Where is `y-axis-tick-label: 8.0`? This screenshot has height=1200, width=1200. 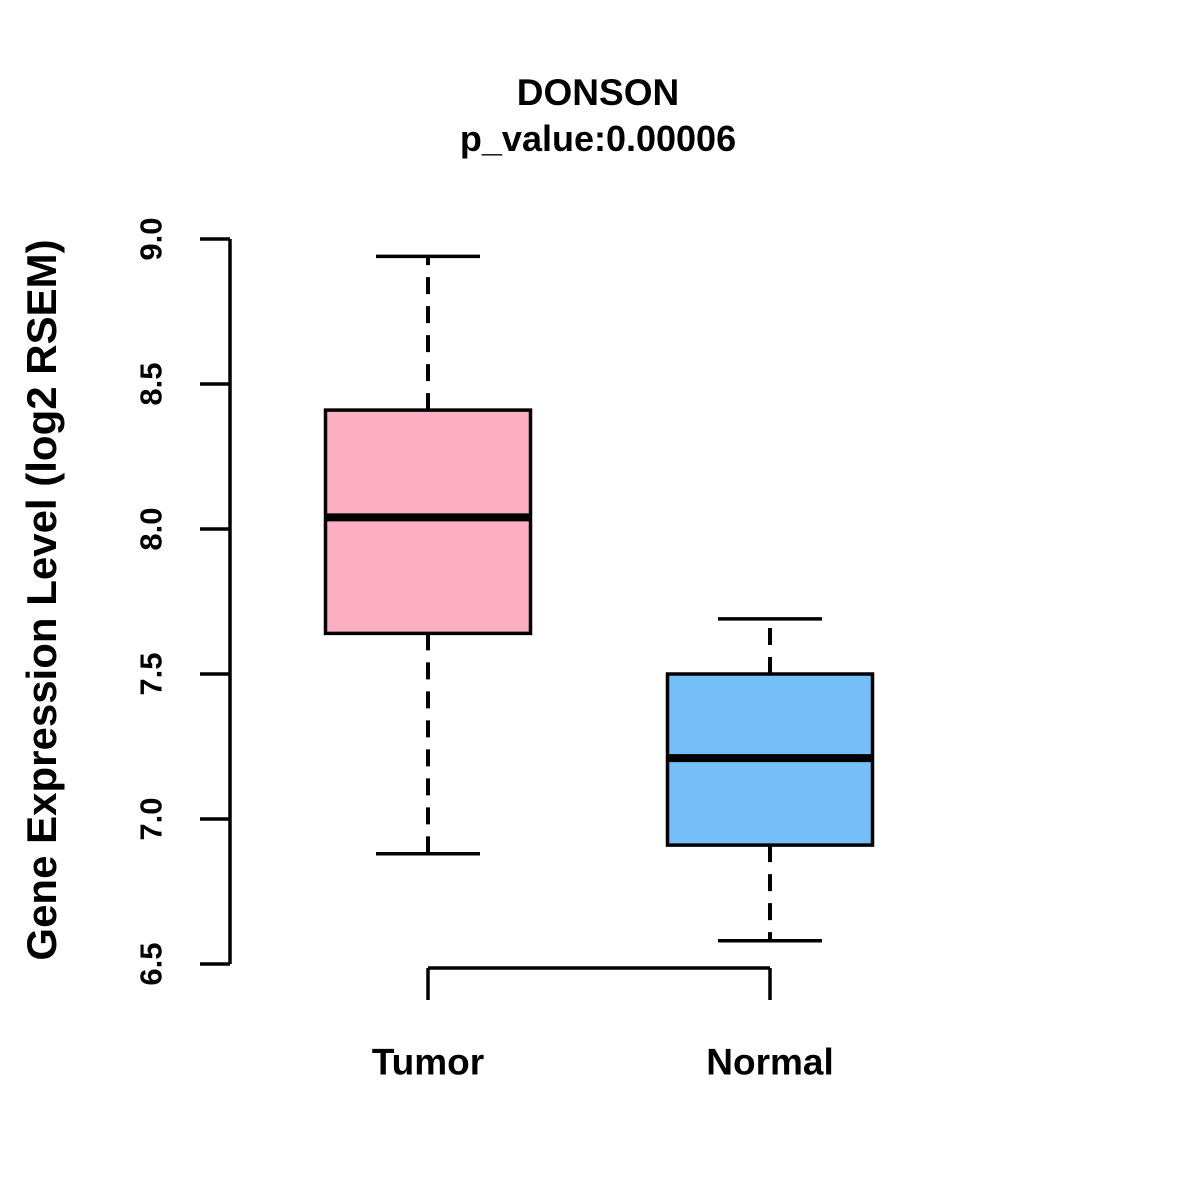
y-axis-tick-label: 8.0 is located at coordinates (151, 528).